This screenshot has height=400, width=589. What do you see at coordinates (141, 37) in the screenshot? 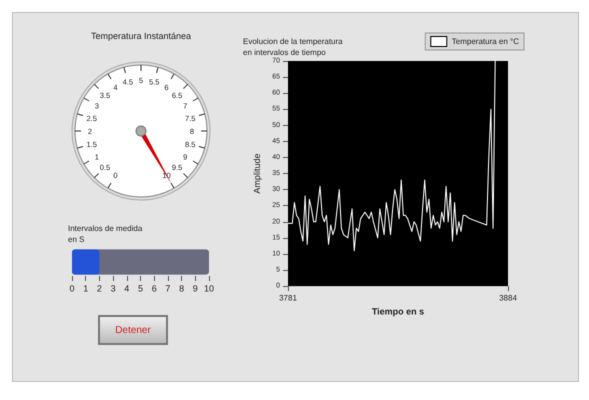
I see `text: Temperatura Instantánea` at bounding box center [141, 37].